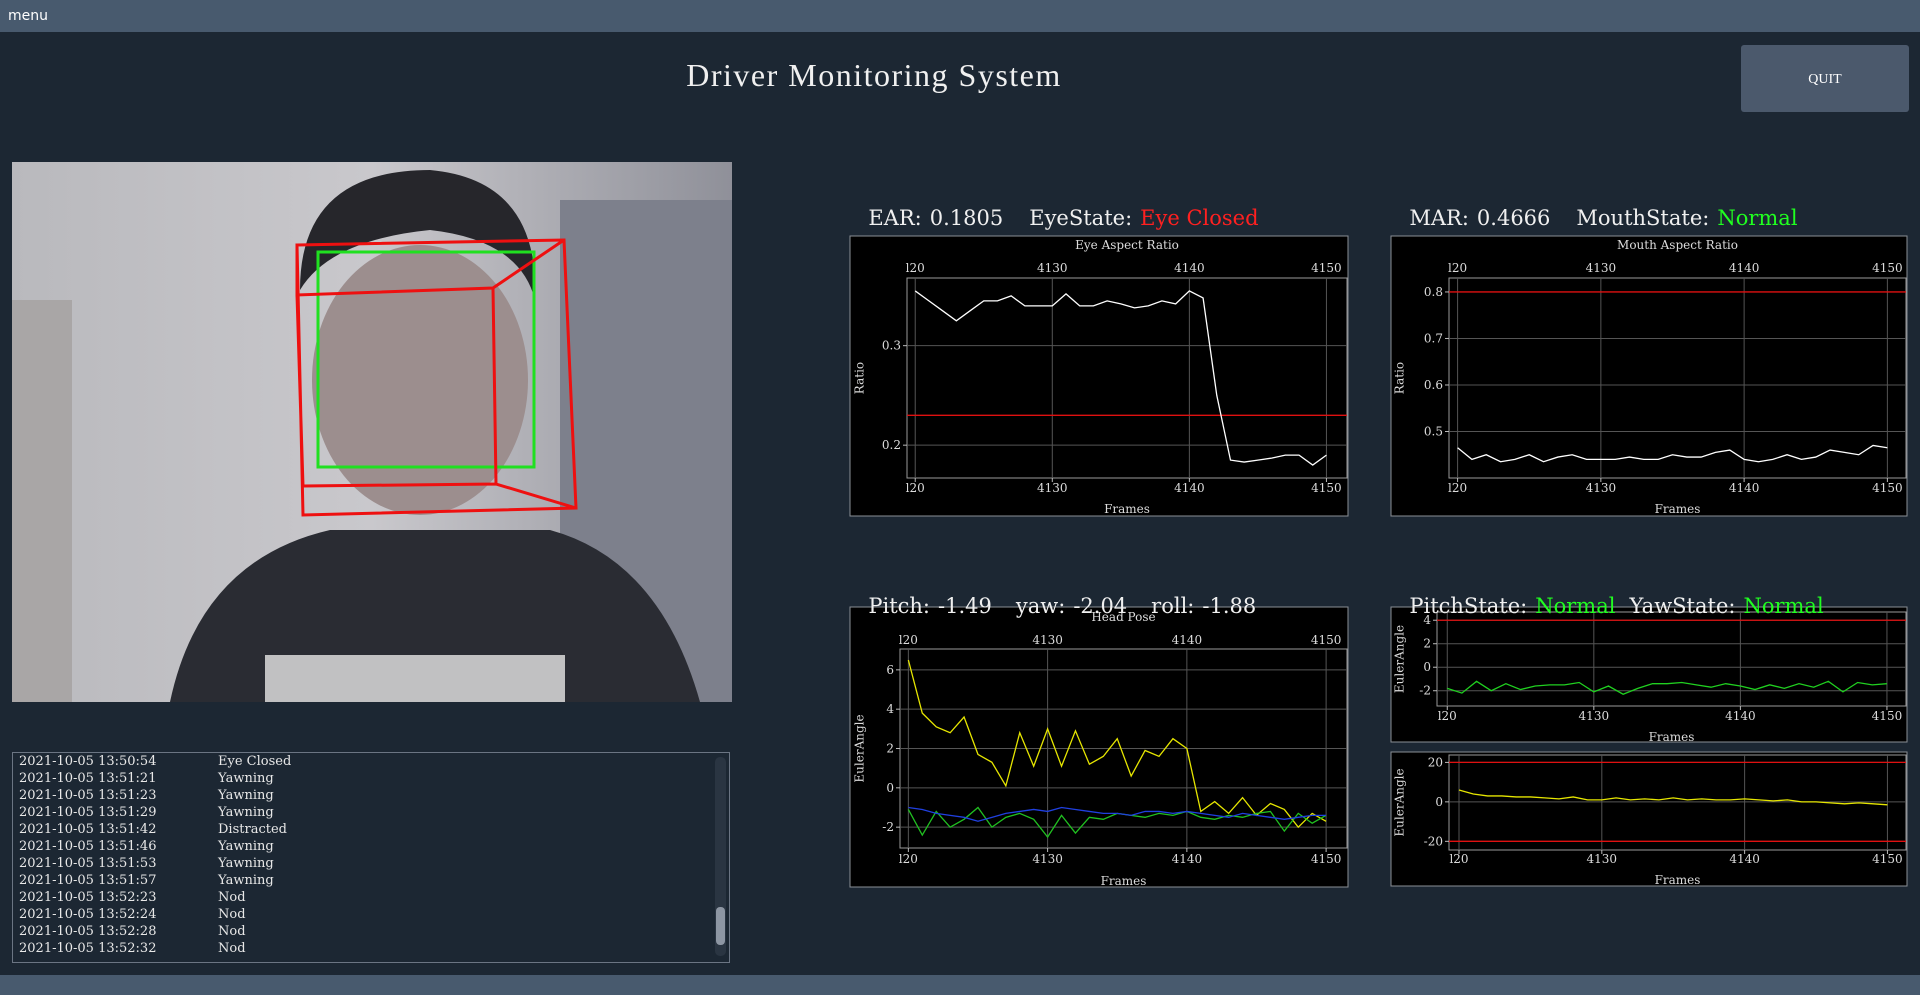 Image resolution: width=1920 pixels, height=995 pixels. I want to click on log-time: 2021-10-05 13:52:28, so click(88, 931).